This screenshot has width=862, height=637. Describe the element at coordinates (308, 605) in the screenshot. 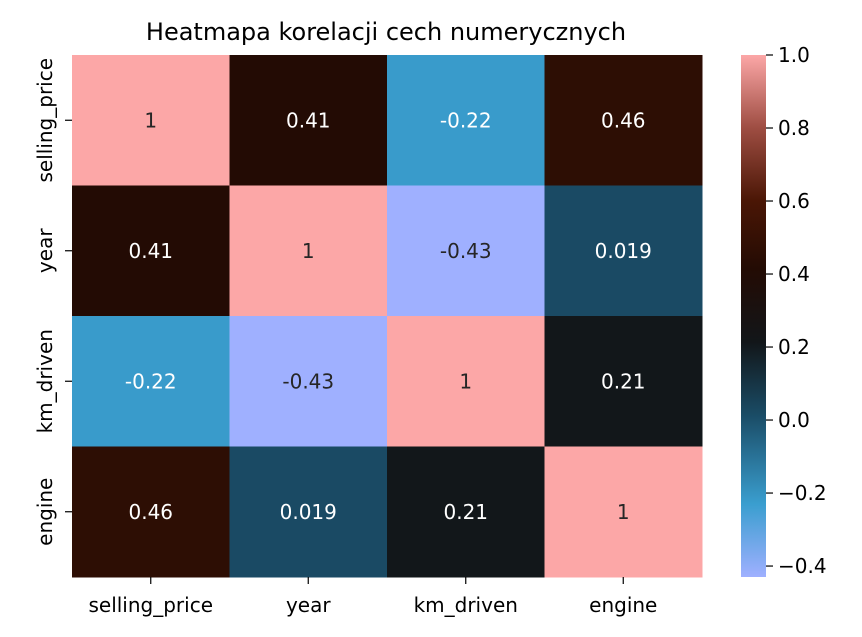

I see `x-tick-label: year` at that location.